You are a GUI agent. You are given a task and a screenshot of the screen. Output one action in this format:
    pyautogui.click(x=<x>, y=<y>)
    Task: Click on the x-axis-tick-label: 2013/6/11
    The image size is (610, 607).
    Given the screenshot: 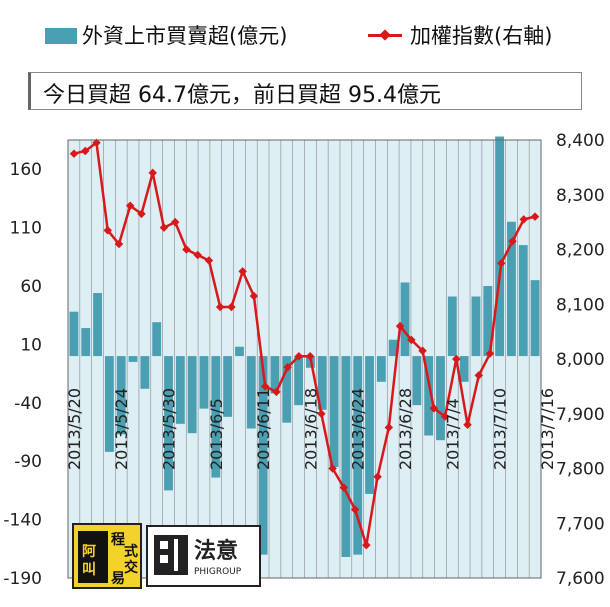 What is the action you would take?
    pyautogui.click(x=263, y=429)
    